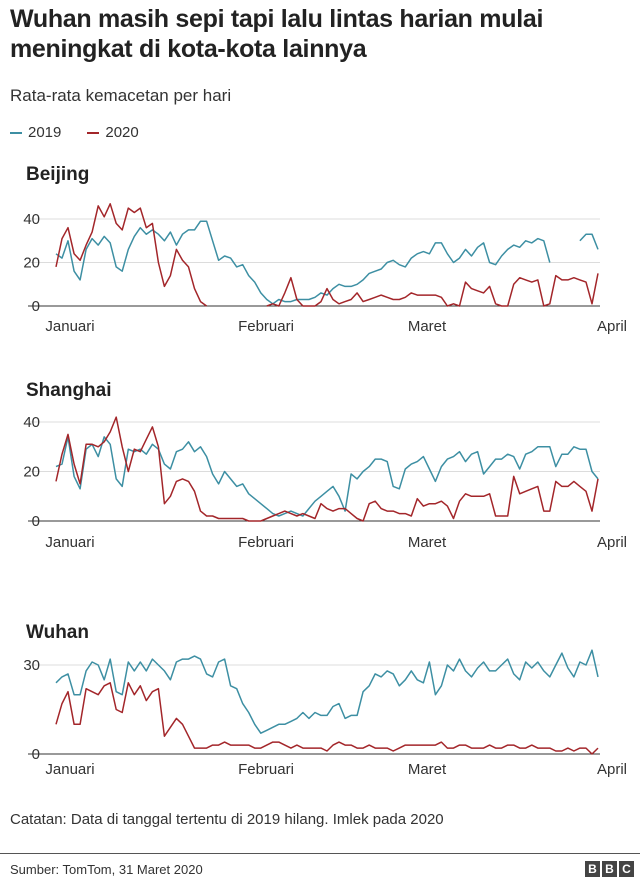 The height and width of the screenshot is (885, 640). Describe the element at coordinates (57, 632) in the screenshot. I see `panel-title: Wuhan` at that location.